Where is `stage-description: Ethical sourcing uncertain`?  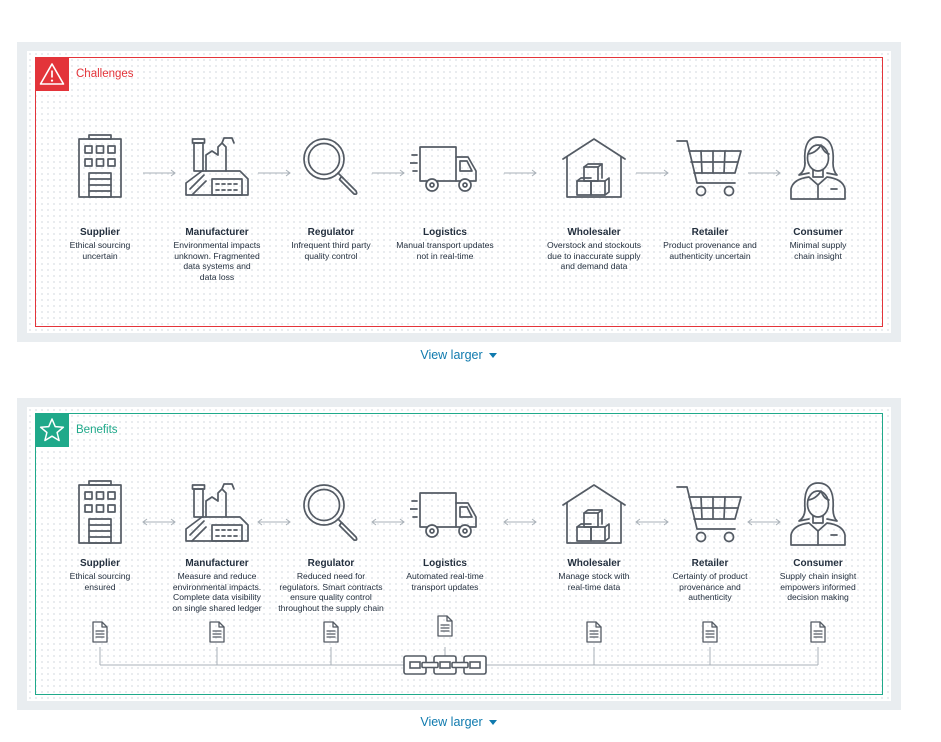
stage-description: Ethical sourcing uncertain is located at coordinates (100, 250).